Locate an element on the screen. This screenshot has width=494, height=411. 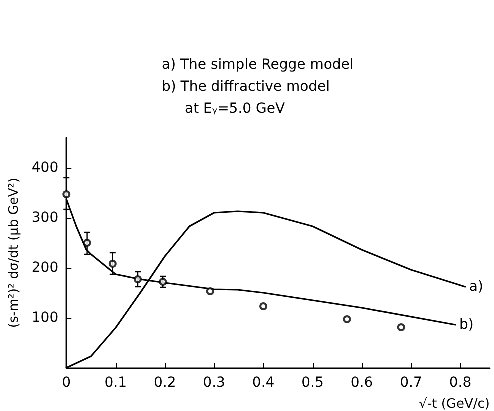
text: b) The diffractive model is located at coordinates (246, 87).